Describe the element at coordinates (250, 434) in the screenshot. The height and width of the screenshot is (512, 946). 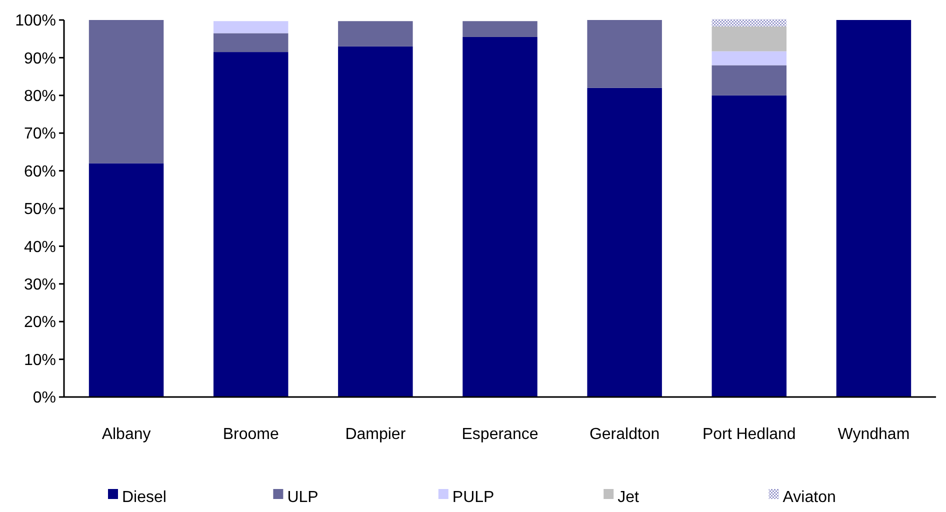
I see `x-tick-label: Broome` at that location.